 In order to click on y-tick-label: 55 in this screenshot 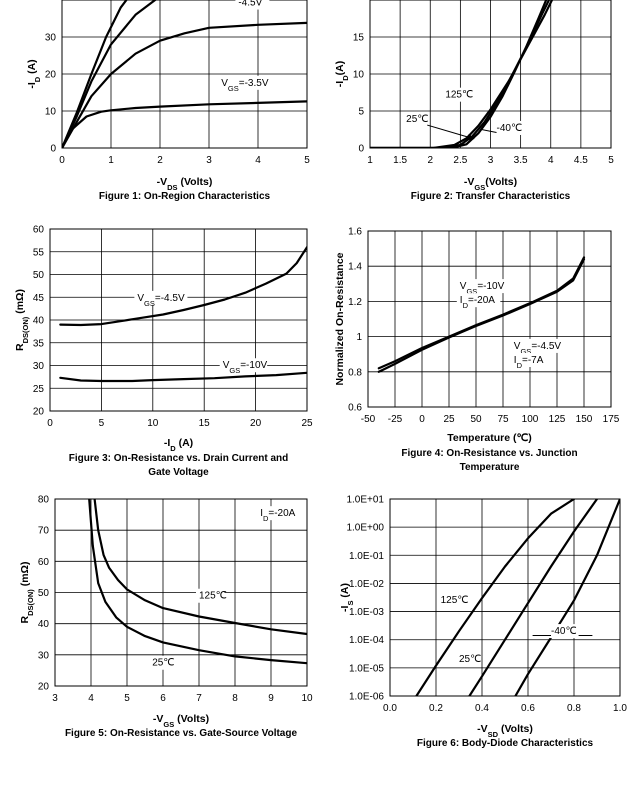, I will do `click(39, 252)`.